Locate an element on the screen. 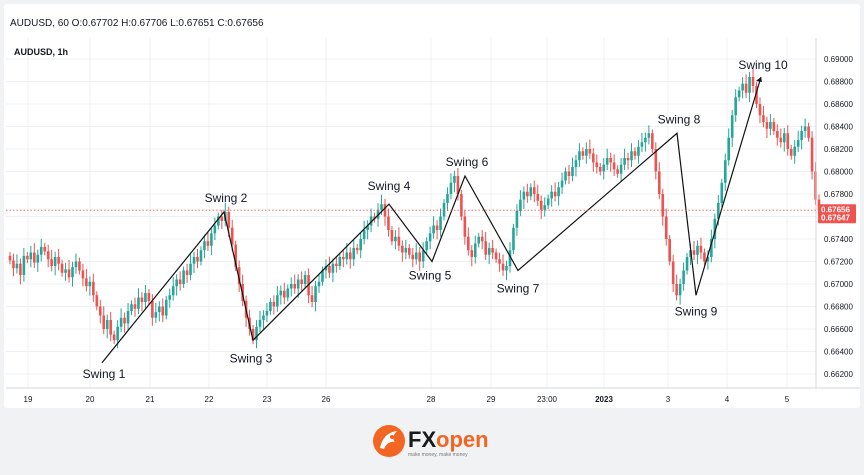 The image size is (864, 475). y-tick-label: 0.68600 is located at coordinates (838, 104).